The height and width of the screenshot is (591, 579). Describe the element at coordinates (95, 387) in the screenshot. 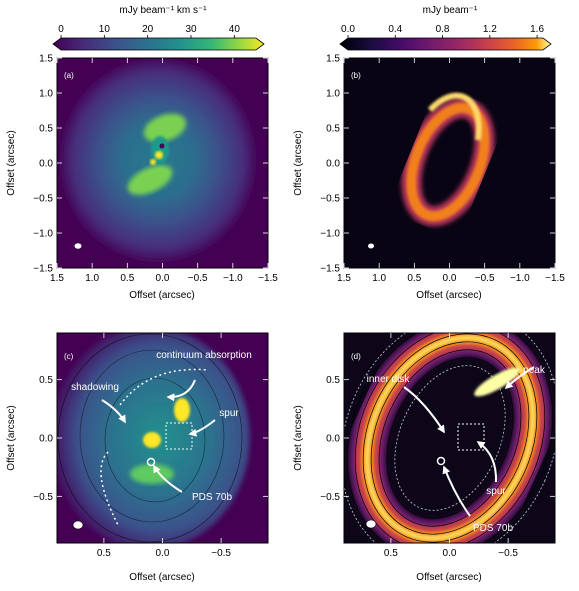

I see `annotation-shadowing: shadowing` at that location.